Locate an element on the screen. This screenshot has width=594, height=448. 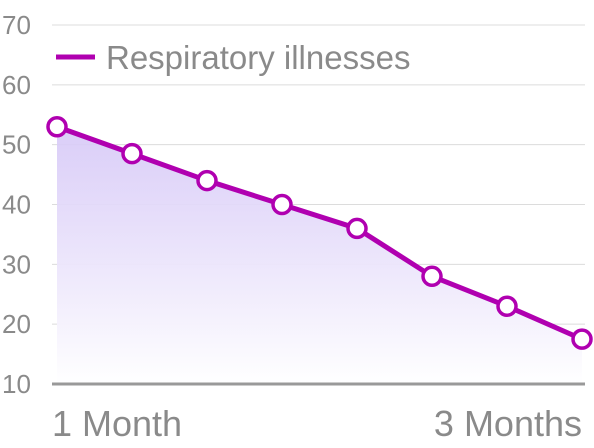
y-tick-label-20: 20 is located at coordinates (16, 324).